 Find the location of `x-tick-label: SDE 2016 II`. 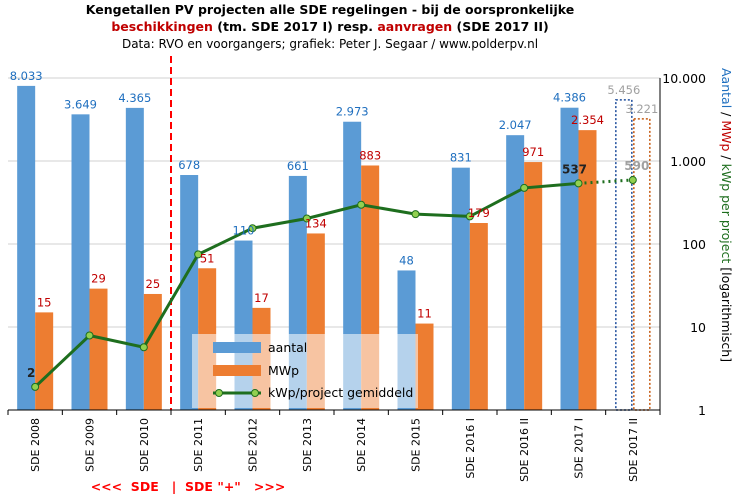

x-tick-label: SDE 2016 II is located at coordinates (524, 450).